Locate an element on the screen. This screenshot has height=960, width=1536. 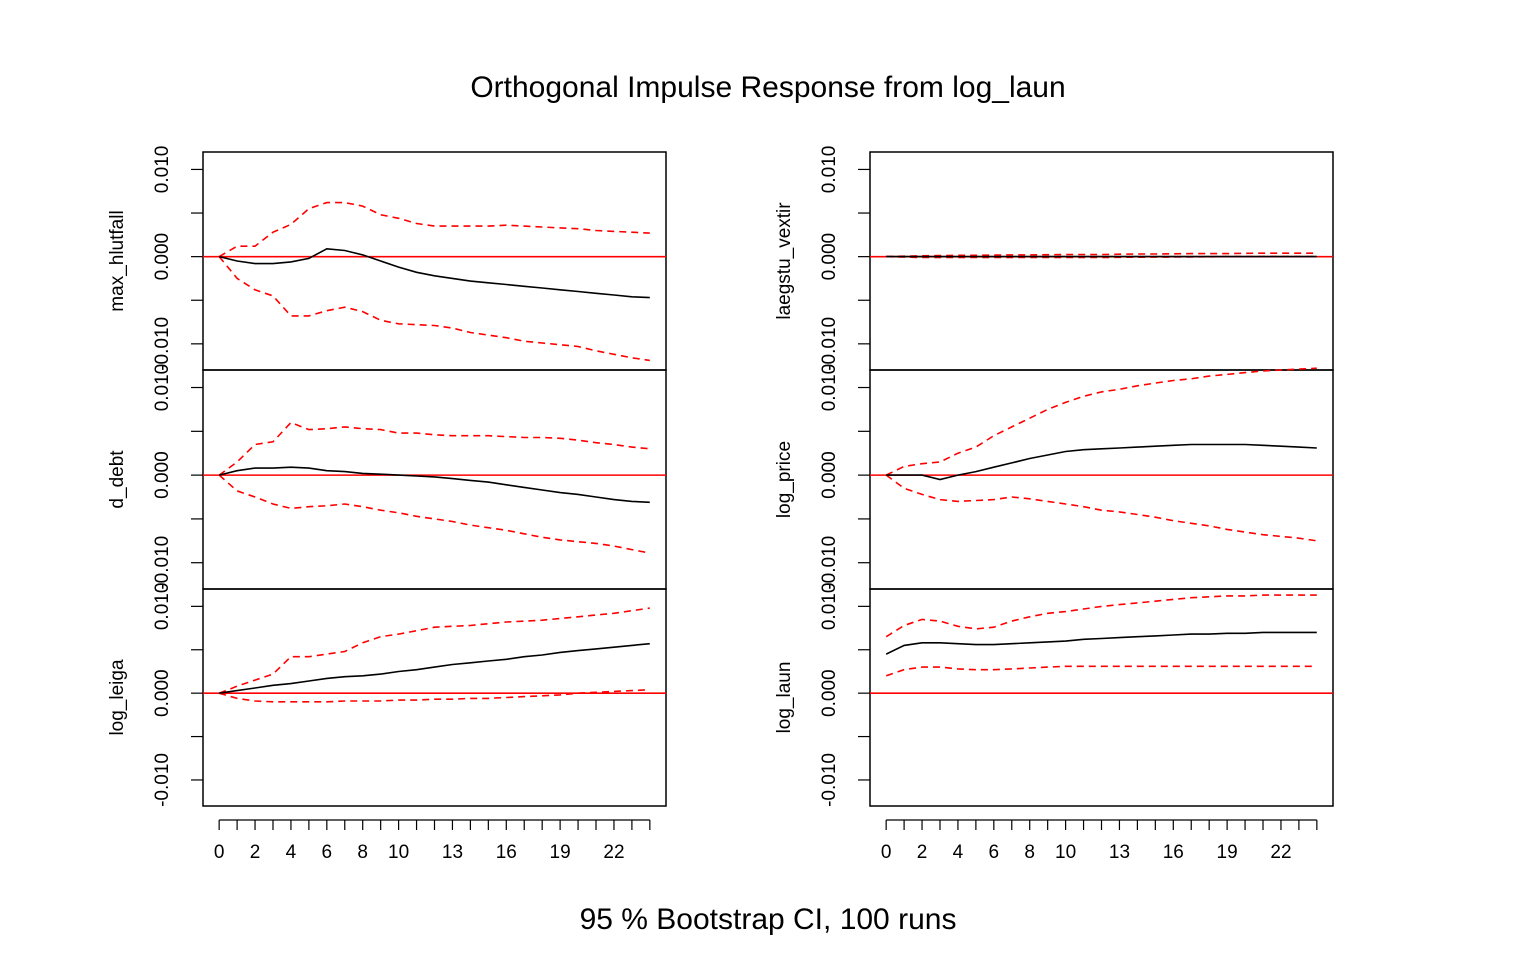
panel-d_debt: -0.010 0.000 0.010 d_debt is located at coordinates (387, 477).